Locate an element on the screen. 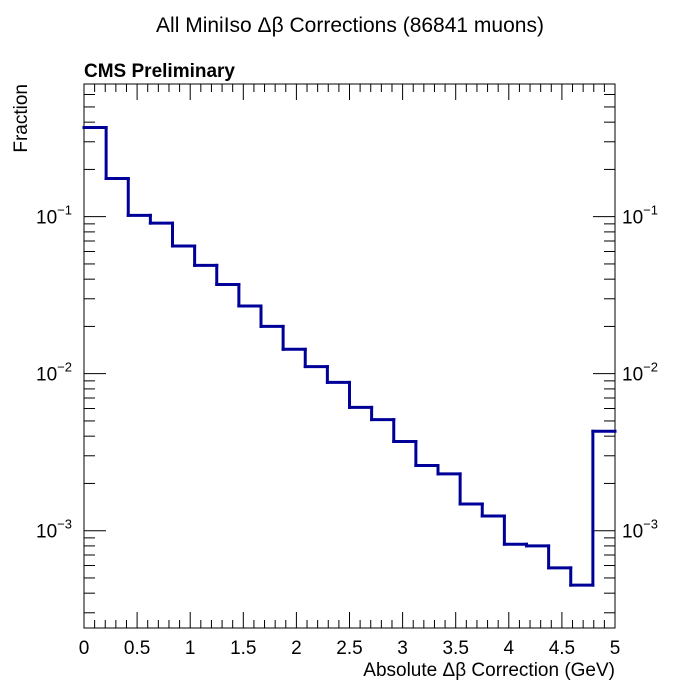  y-axis-label: Fraction is located at coordinates (21, 118).